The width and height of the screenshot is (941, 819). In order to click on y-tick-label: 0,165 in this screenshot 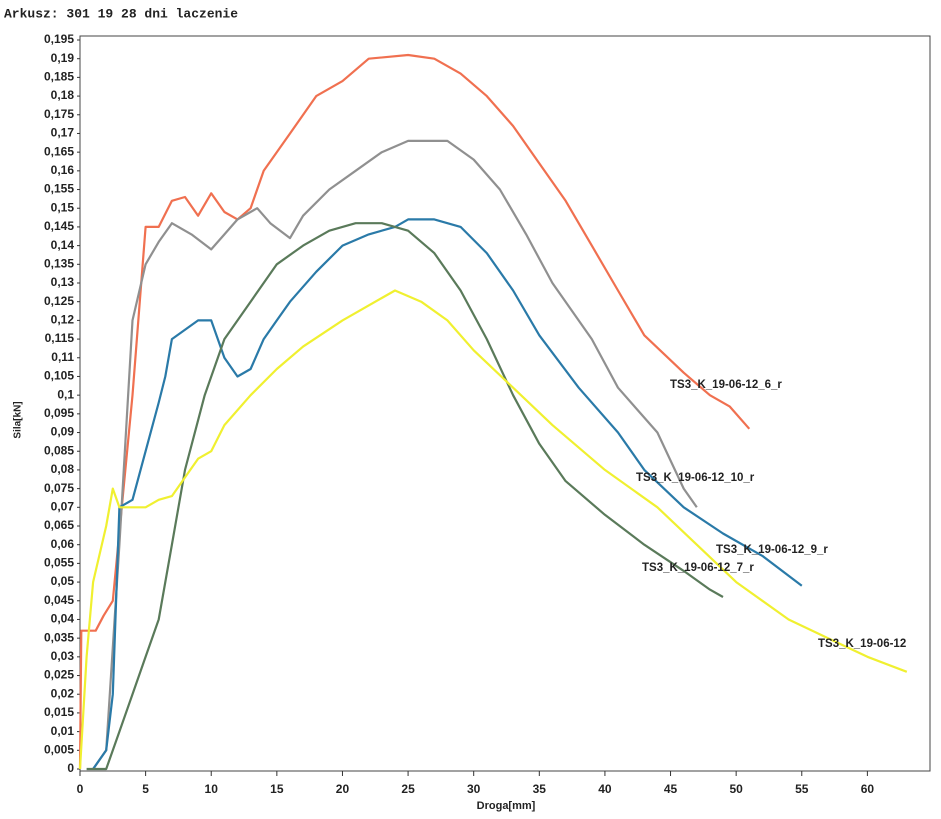, I will do `click(59, 151)`.